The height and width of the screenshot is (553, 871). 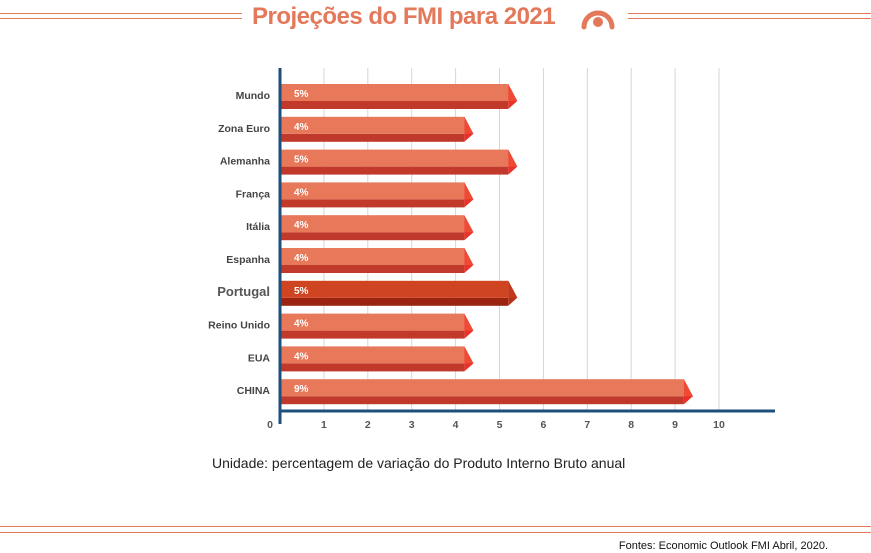 I want to click on bar-group: 5% Mundo, so click(x=377, y=96).